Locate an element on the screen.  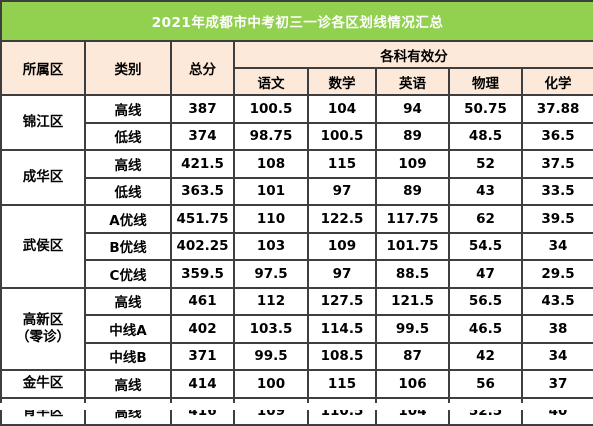
chemistry-cell: 43.5 is located at coordinates (556, 301).